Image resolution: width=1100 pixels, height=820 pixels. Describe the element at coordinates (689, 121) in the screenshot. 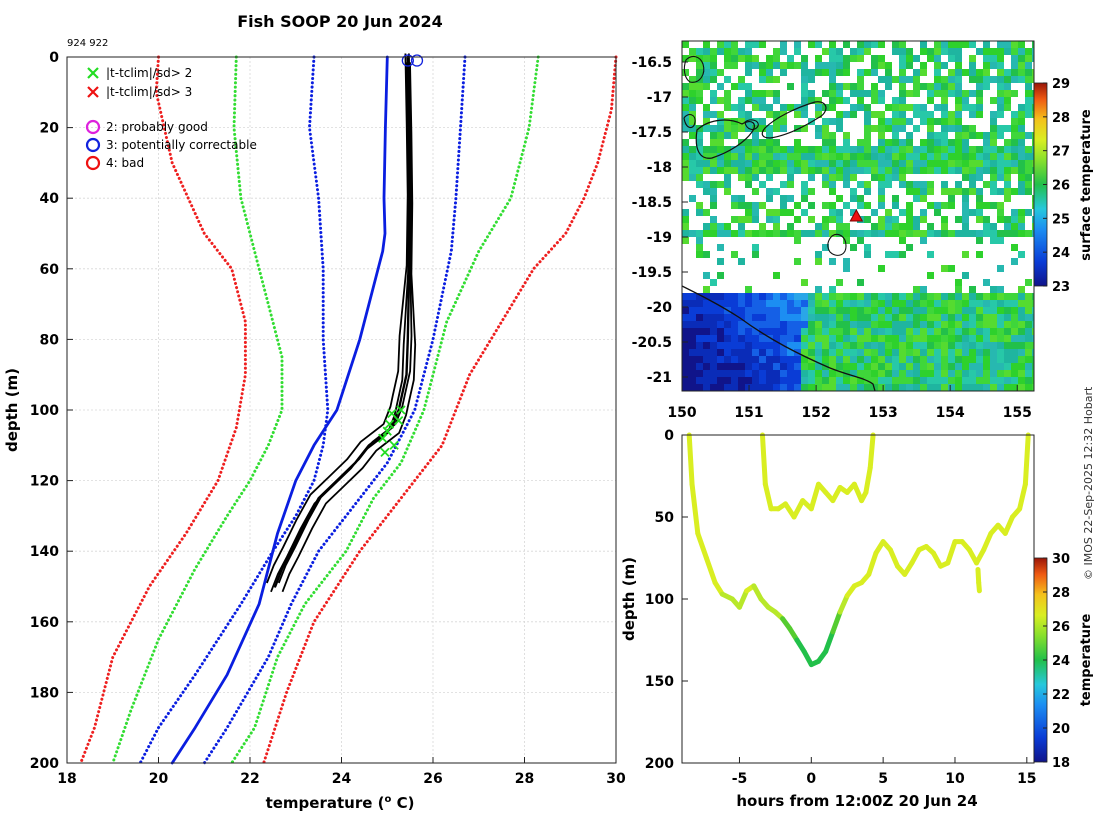

I see `reef-outline` at that location.